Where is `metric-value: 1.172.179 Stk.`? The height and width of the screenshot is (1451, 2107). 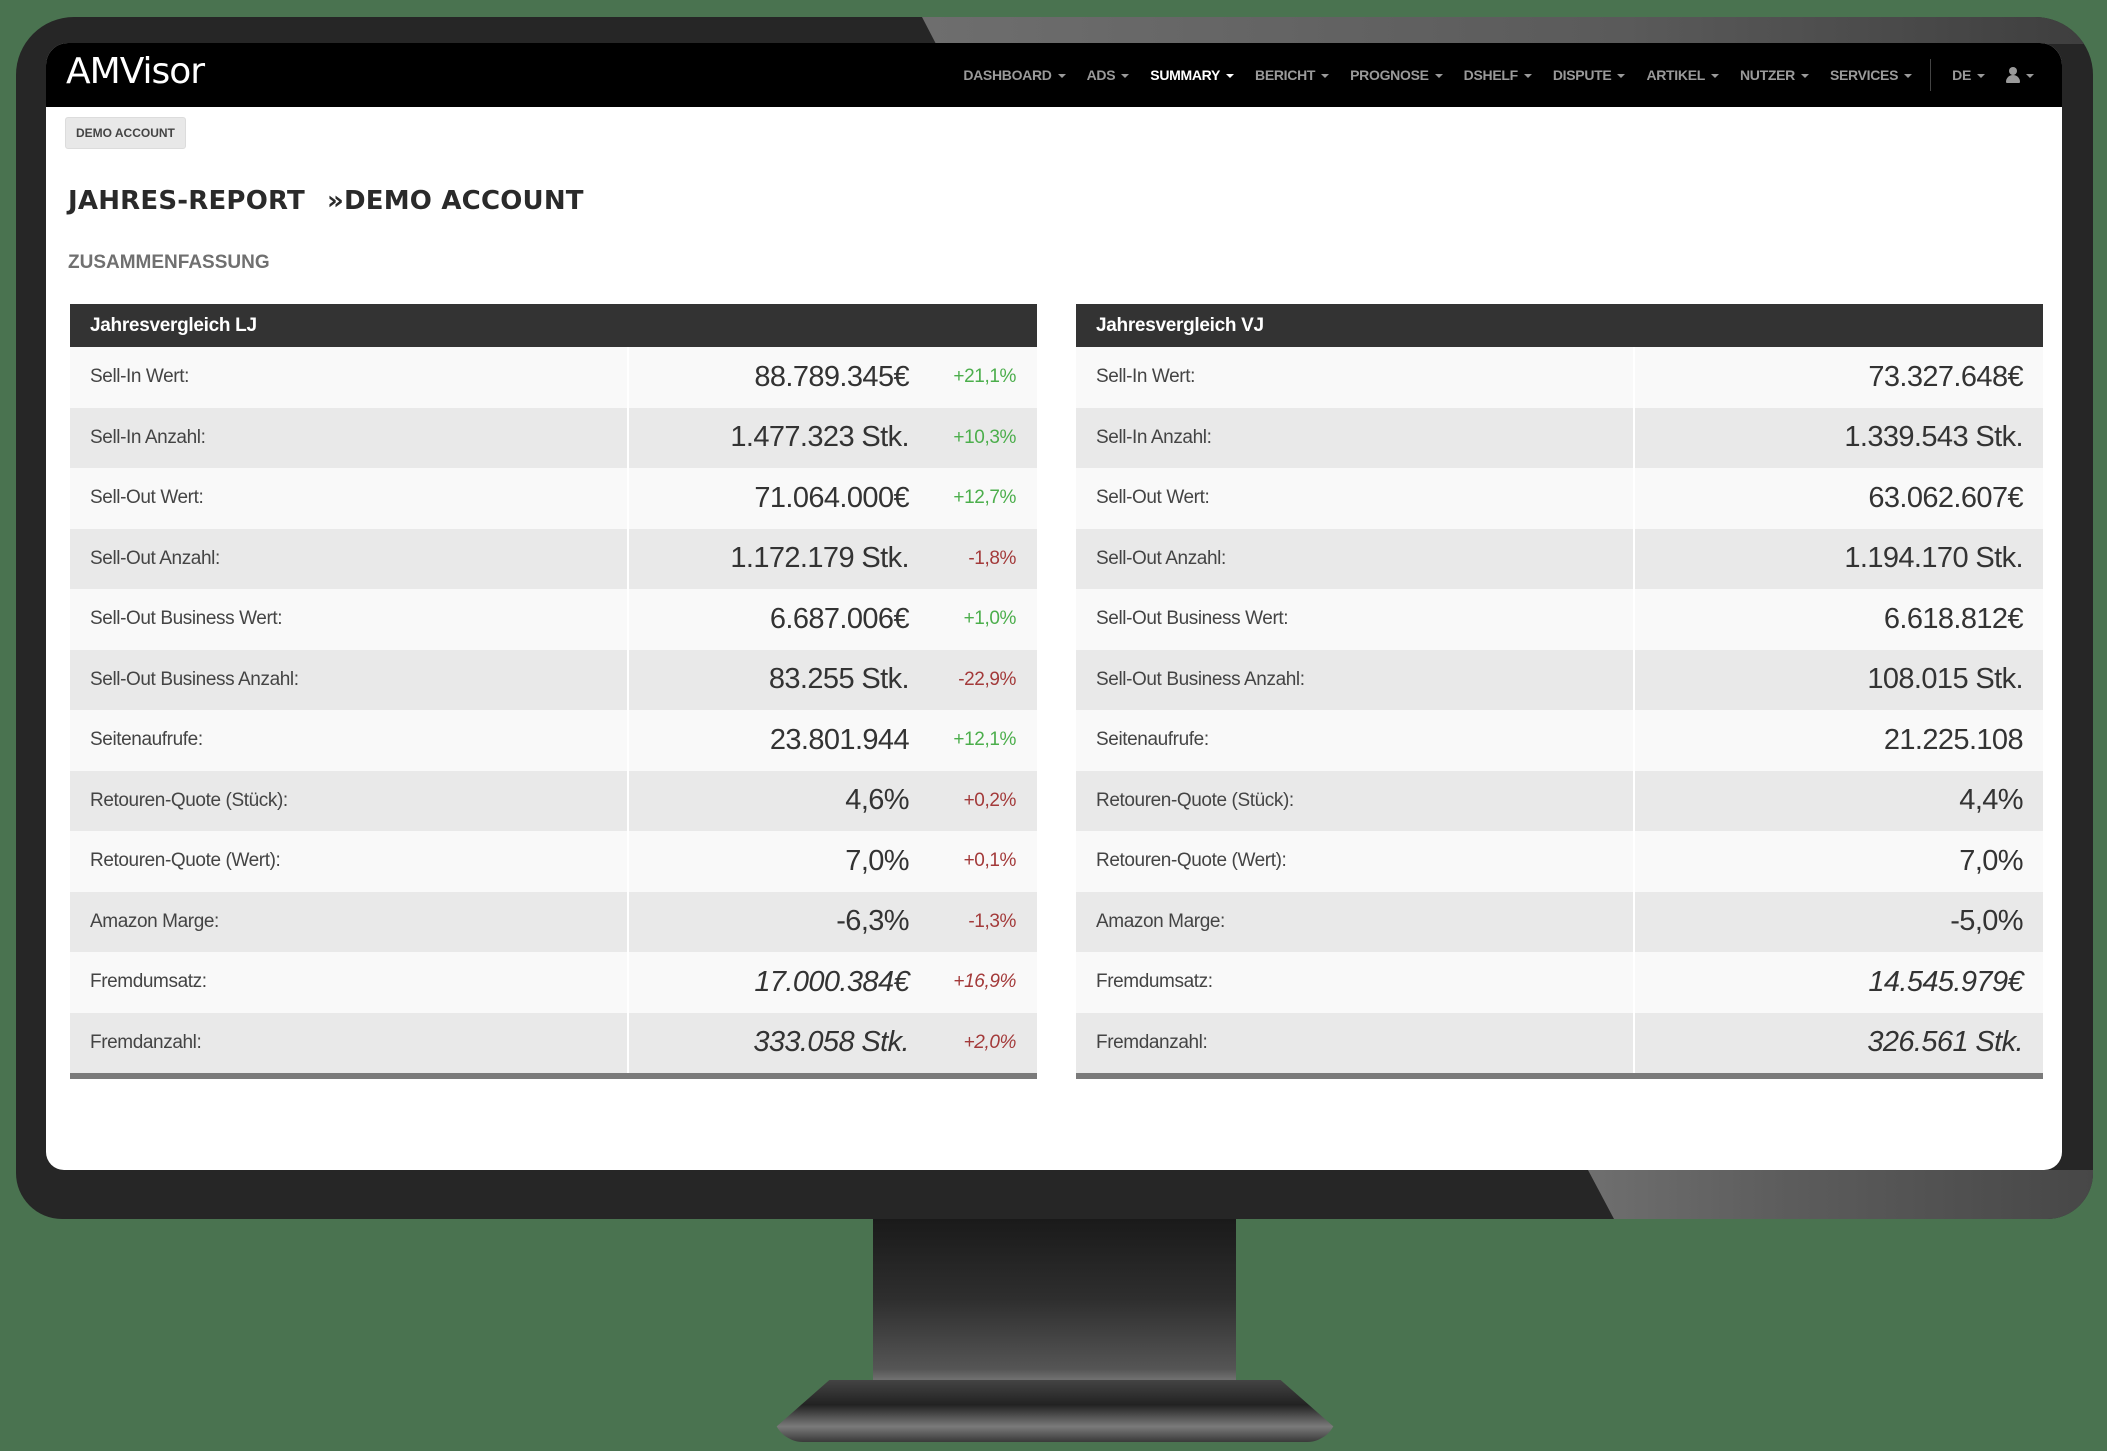
metric-value: 1.172.179 Stk. is located at coordinates (819, 558).